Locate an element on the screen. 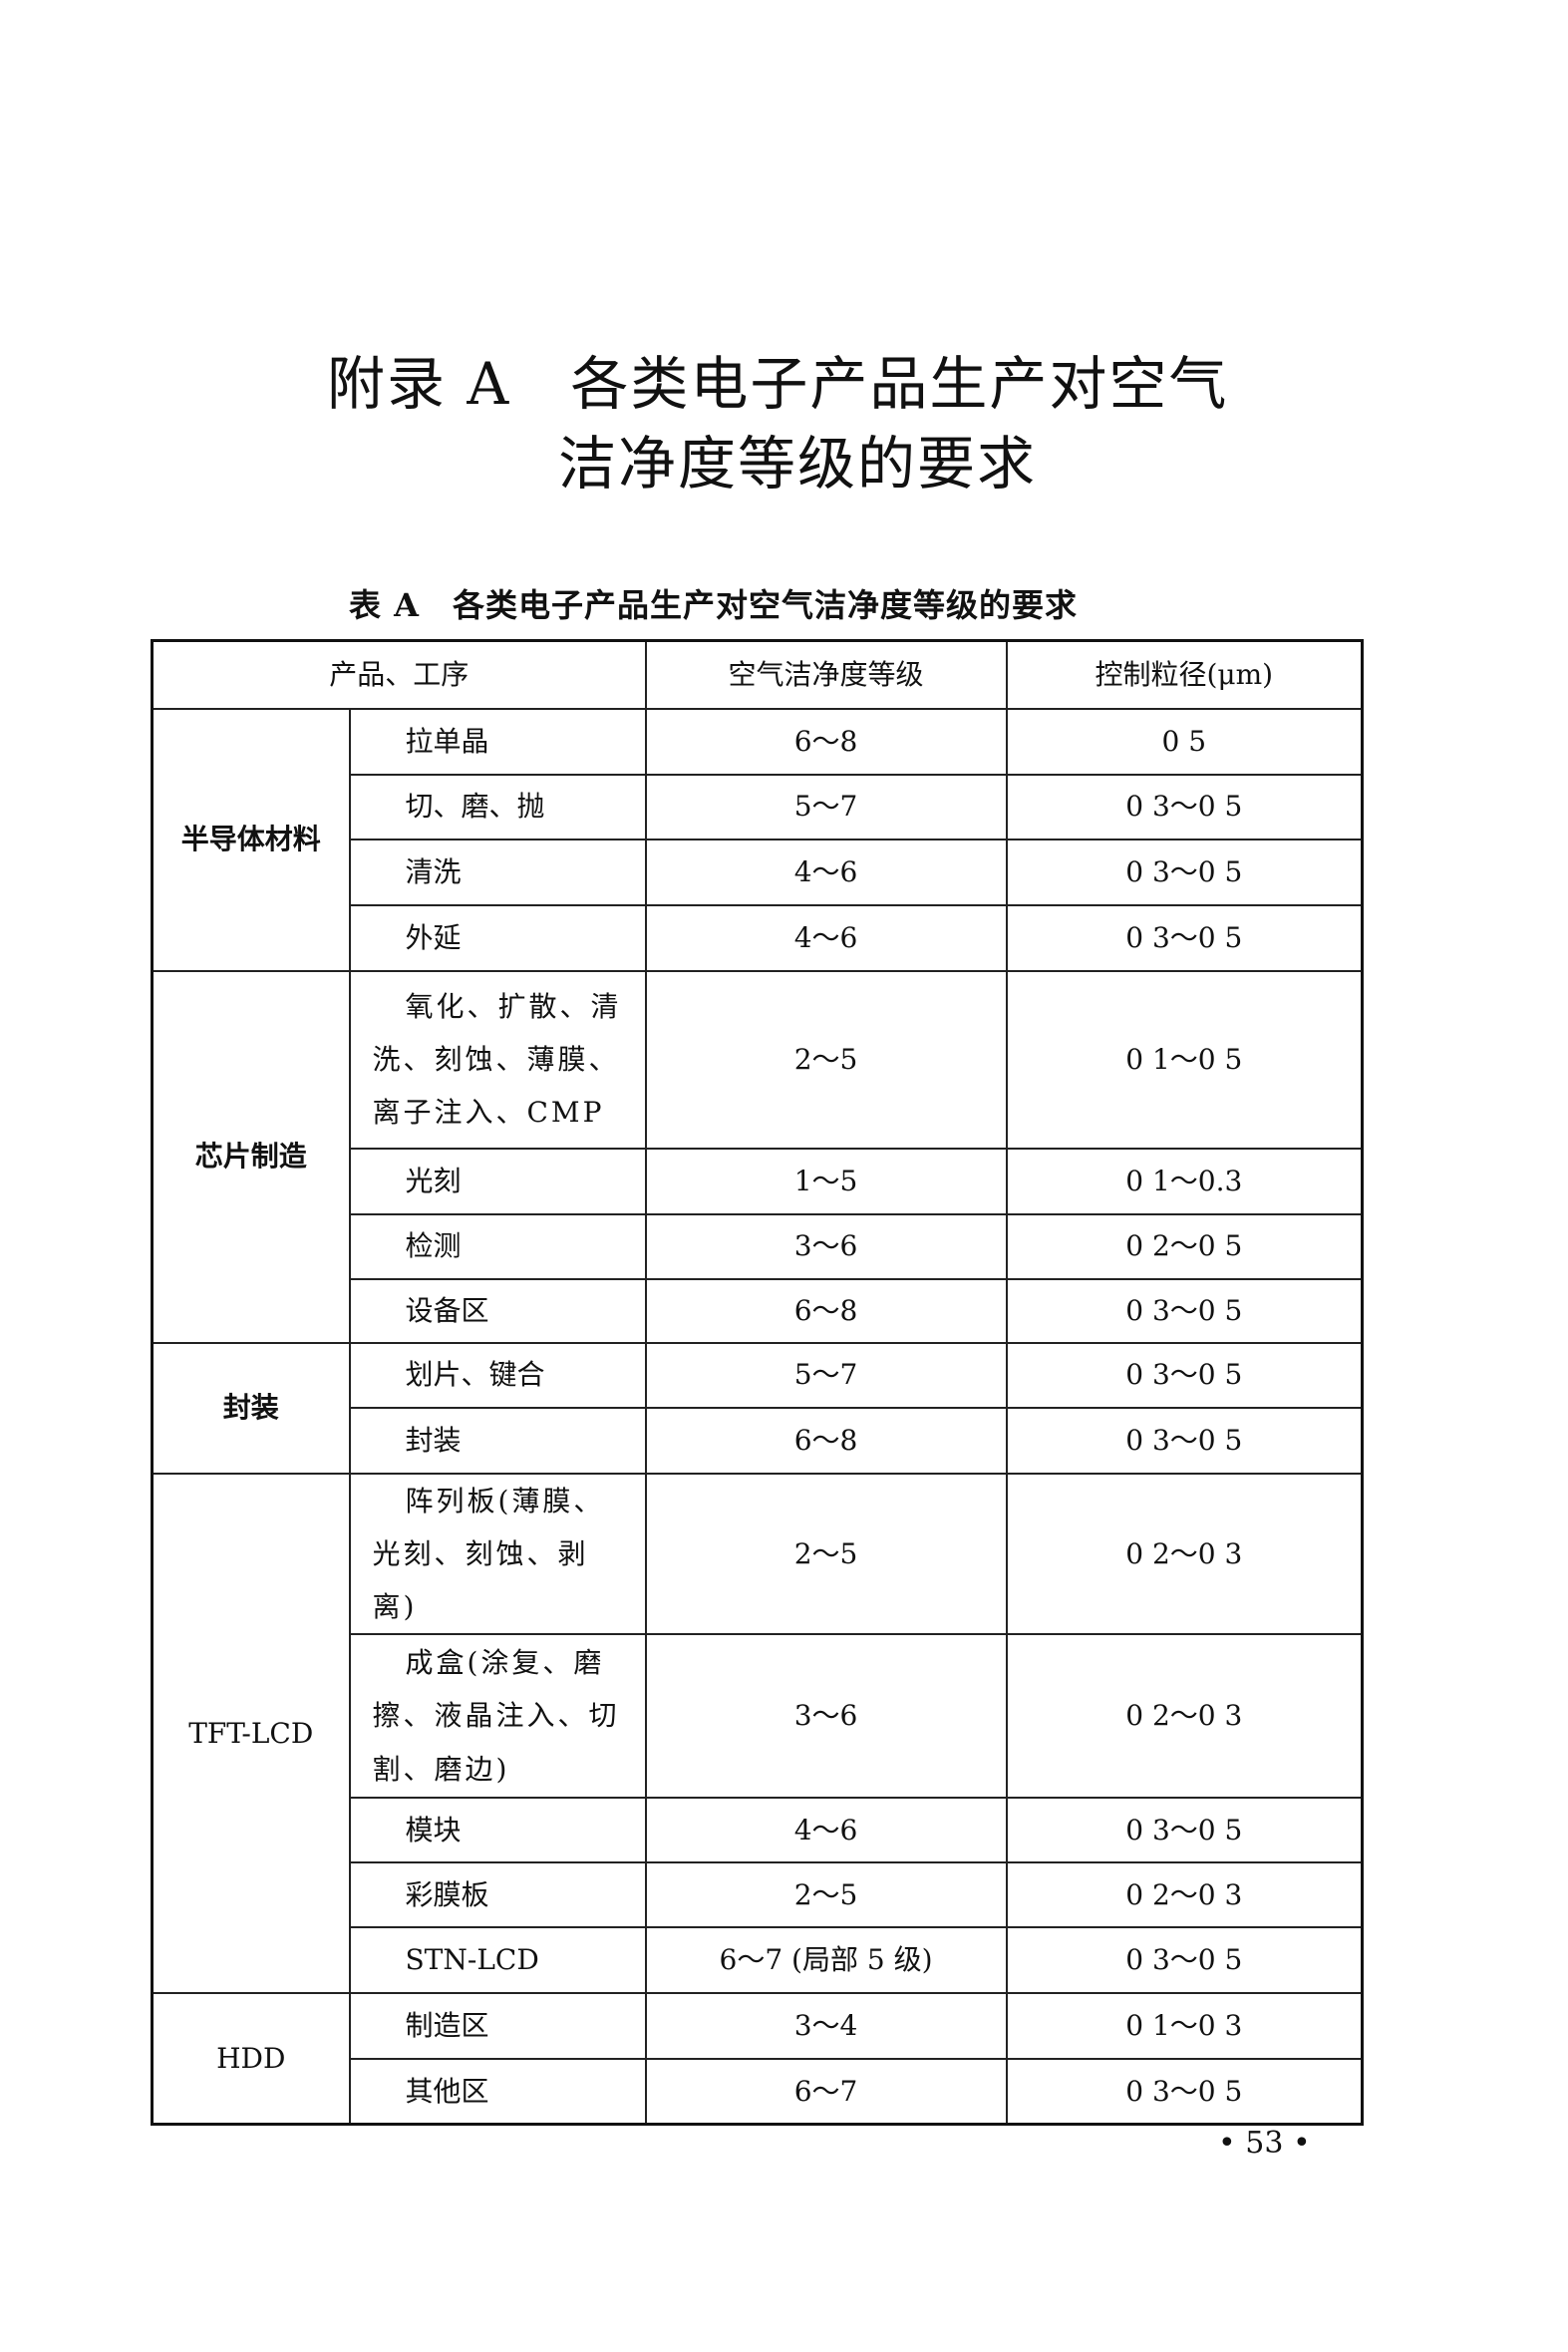 This screenshot has height=2352, width=1568. process-cell: 阵列板(薄膜、光刻、刻蚀、剥离) is located at coordinates (497, 1554).